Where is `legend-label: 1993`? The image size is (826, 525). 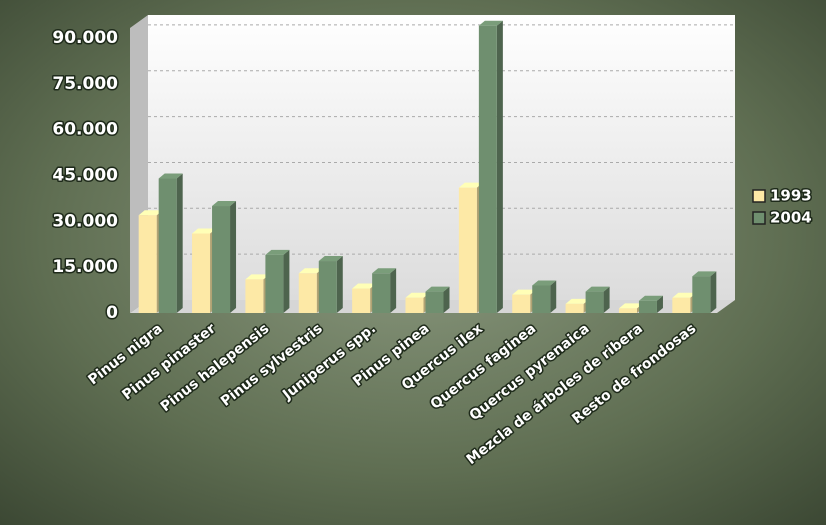 legend-label: 1993 is located at coordinates (791, 196).